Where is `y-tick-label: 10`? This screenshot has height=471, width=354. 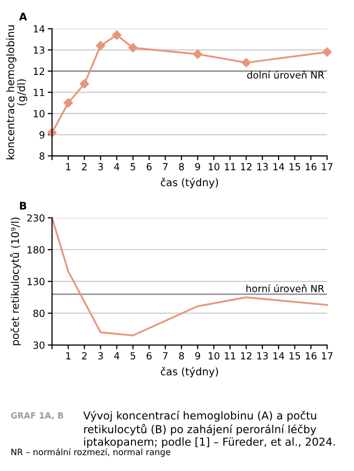 y-tick-label: 10 is located at coordinates (39, 114).